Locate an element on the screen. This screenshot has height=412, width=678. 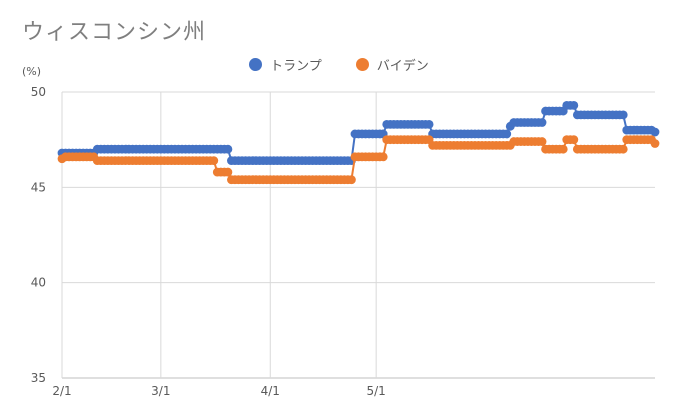
legend-item-biden: バイデン is located at coordinates (392, 64).